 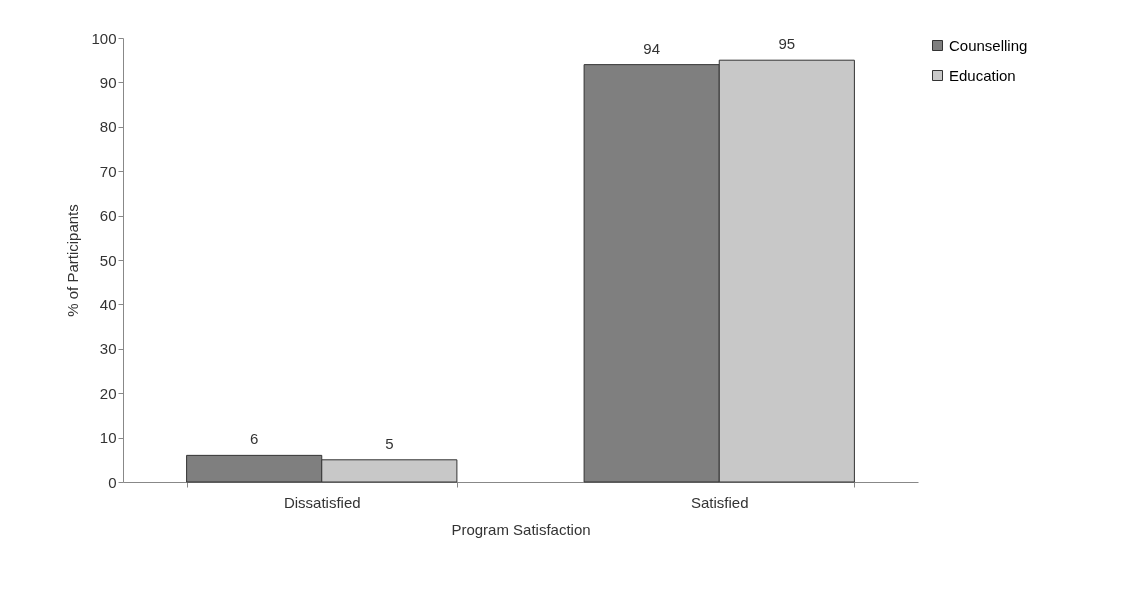 I want to click on x-axis-title: Program Satisfaction, so click(x=521, y=529).